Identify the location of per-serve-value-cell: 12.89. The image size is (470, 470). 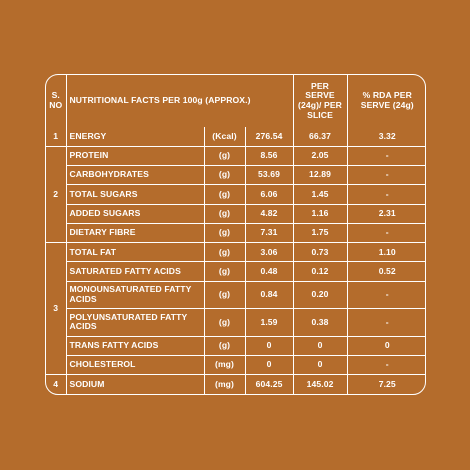
(320, 175).